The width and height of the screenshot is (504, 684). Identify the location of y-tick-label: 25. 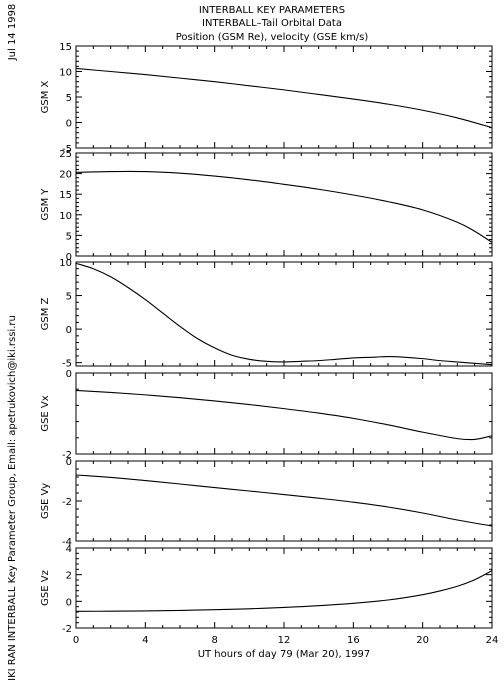
(65, 154).